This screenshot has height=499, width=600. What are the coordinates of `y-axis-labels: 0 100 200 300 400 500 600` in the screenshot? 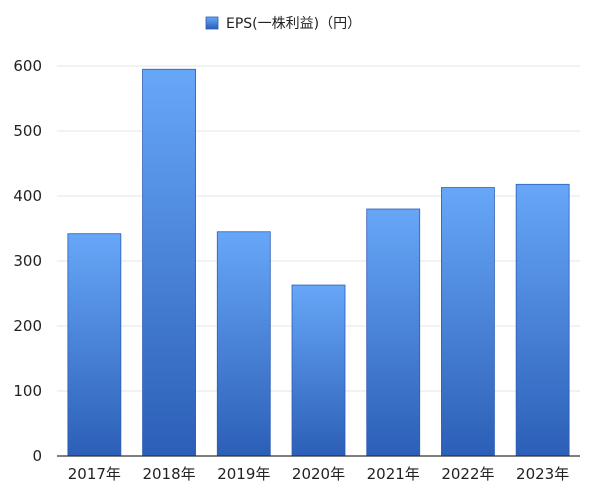 It's located at (27, 261).